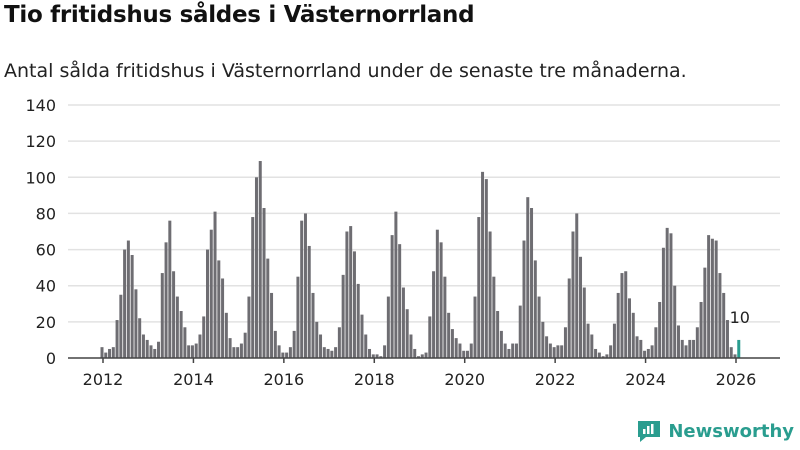 The image size is (800, 450). What do you see at coordinates (645, 379) in the screenshot?
I see `x-tick-label: 2024` at bounding box center [645, 379].